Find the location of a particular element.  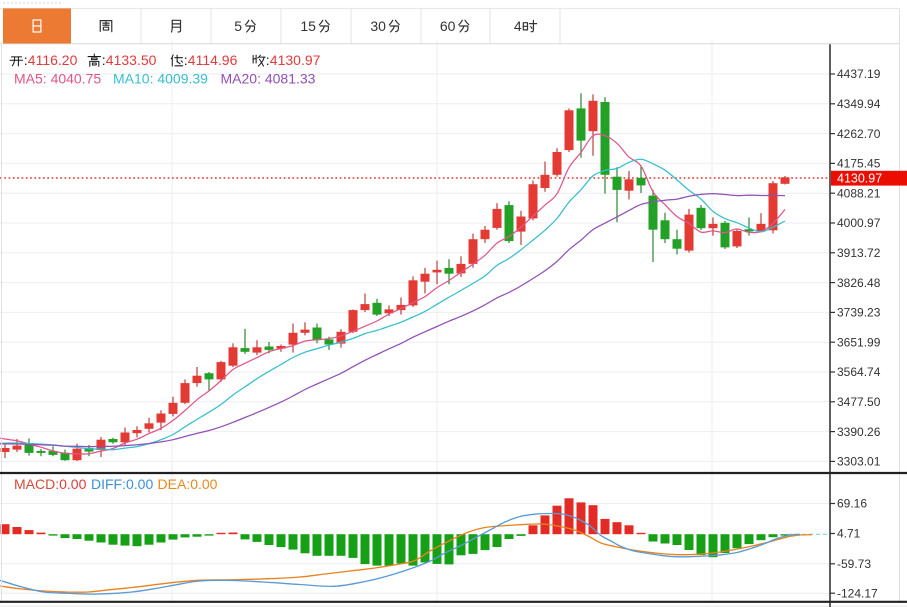

svg-text: 5 is located at coordinates (238, 26).